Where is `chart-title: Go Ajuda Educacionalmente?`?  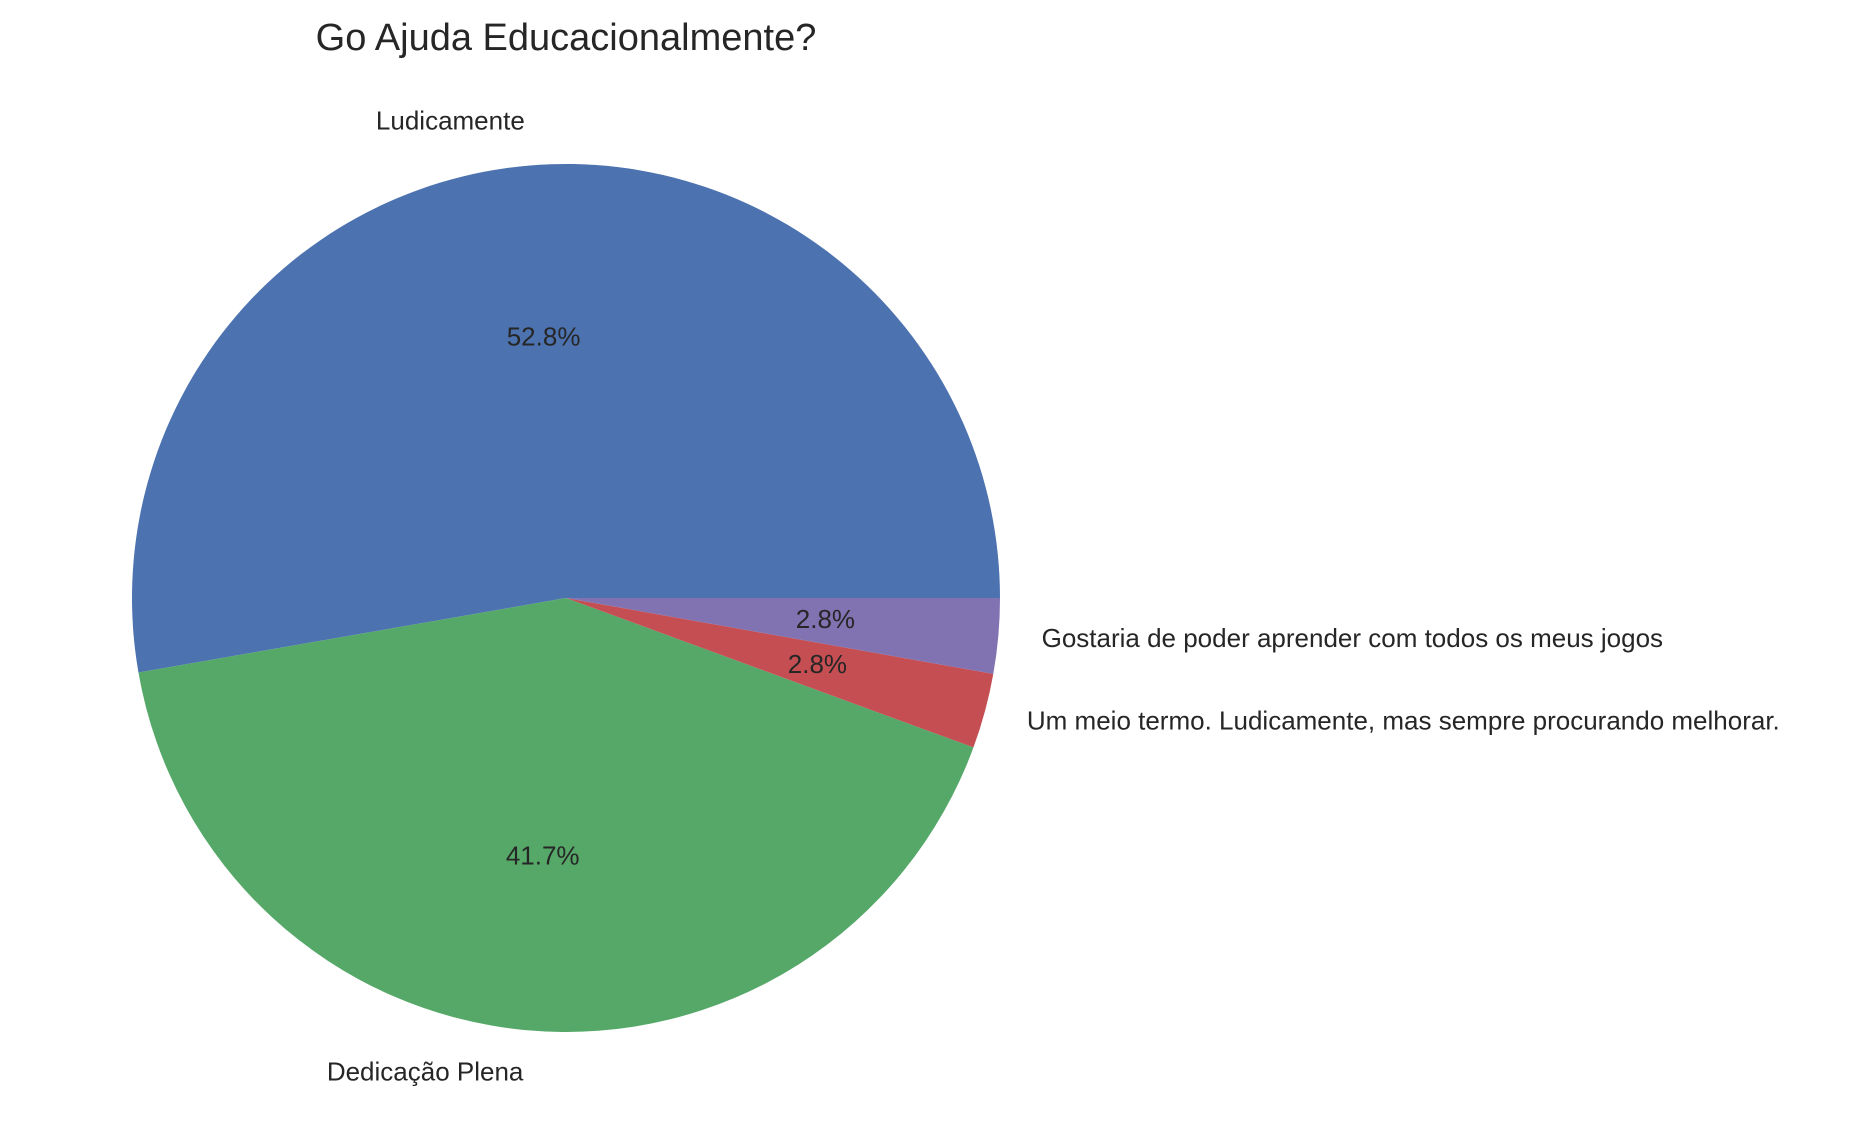 chart-title: Go Ajuda Educacionalmente? is located at coordinates (566, 38).